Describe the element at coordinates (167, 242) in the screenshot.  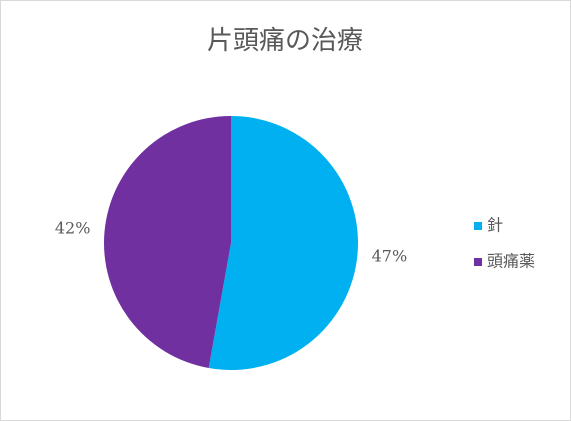
I see `pie-slice` at that location.